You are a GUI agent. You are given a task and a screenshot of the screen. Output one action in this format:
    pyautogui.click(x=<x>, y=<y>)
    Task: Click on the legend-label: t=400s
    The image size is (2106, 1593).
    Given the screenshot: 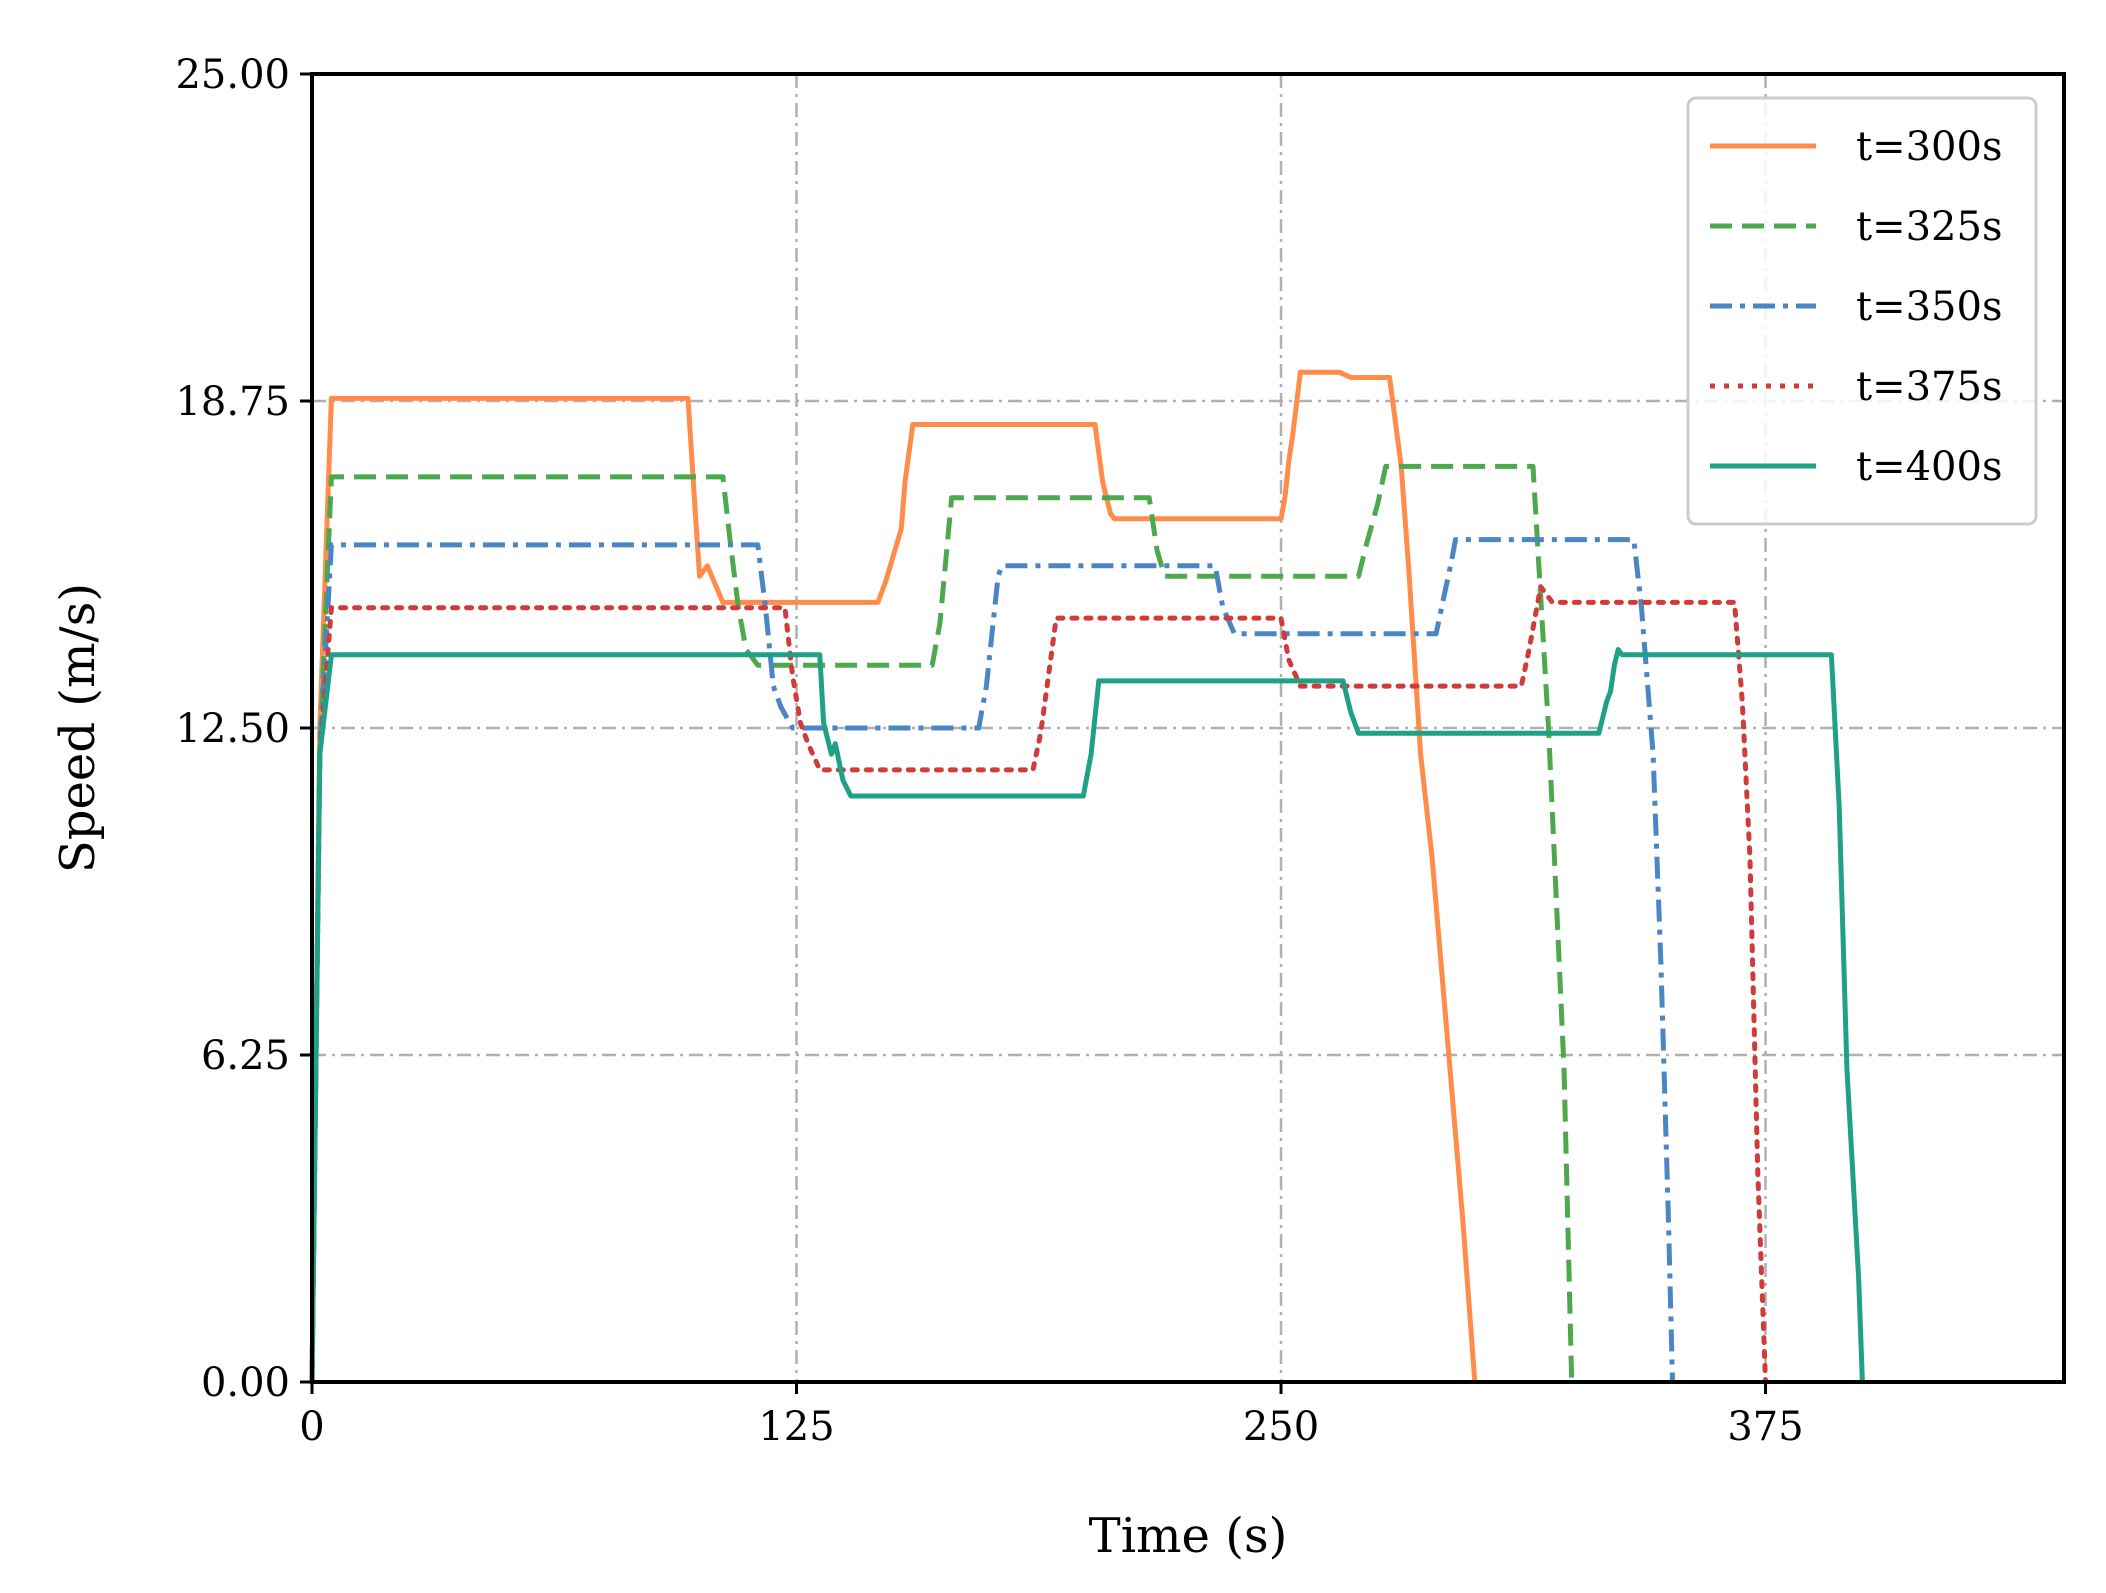 What is the action you would take?
    pyautogui.click(x=1929, y=467)
    